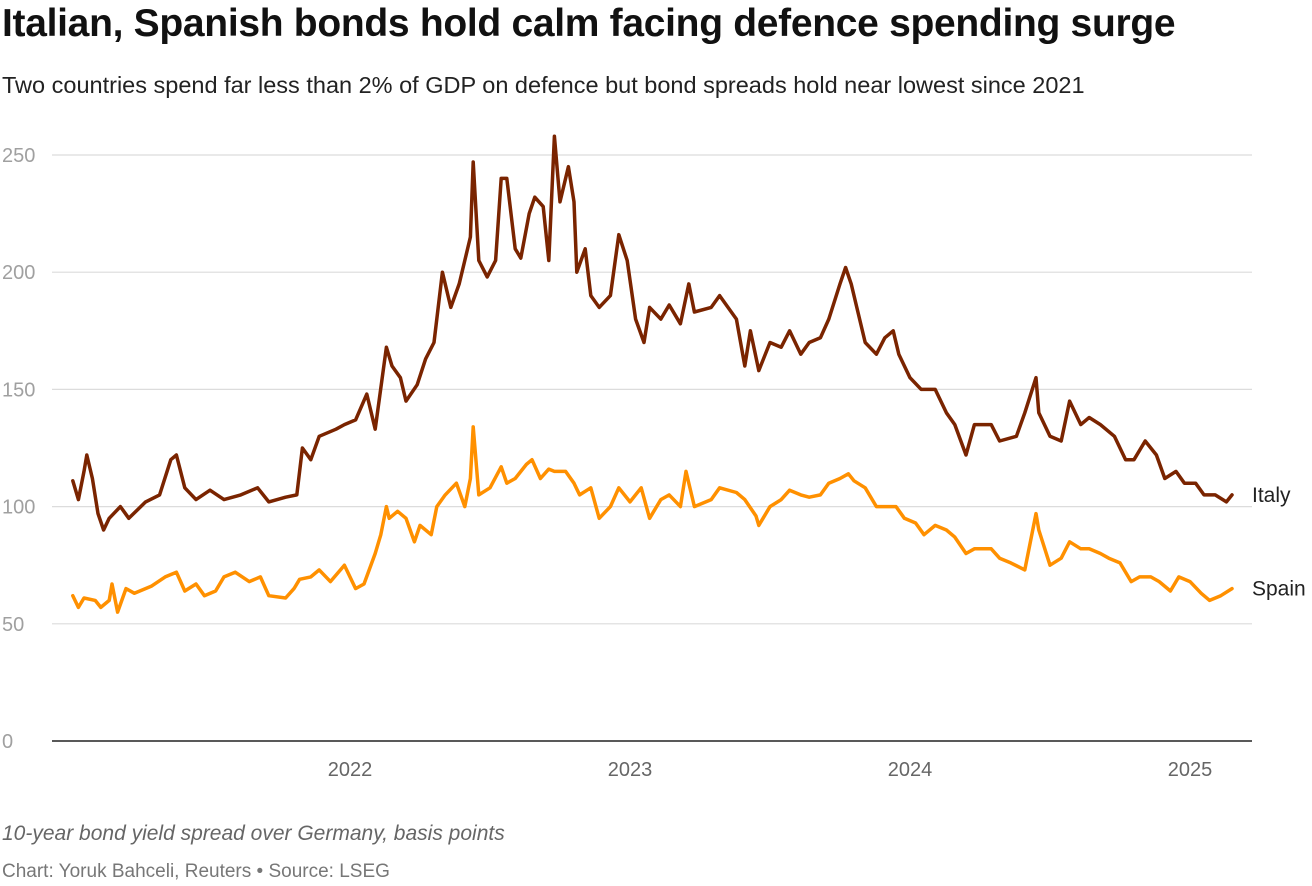 The width and height of the screenshot is (1312, 886). What do you see at coordinates (18, 156) in the screenshot?
I see `y-tick-label: 250` at bounding box center [18, 156].